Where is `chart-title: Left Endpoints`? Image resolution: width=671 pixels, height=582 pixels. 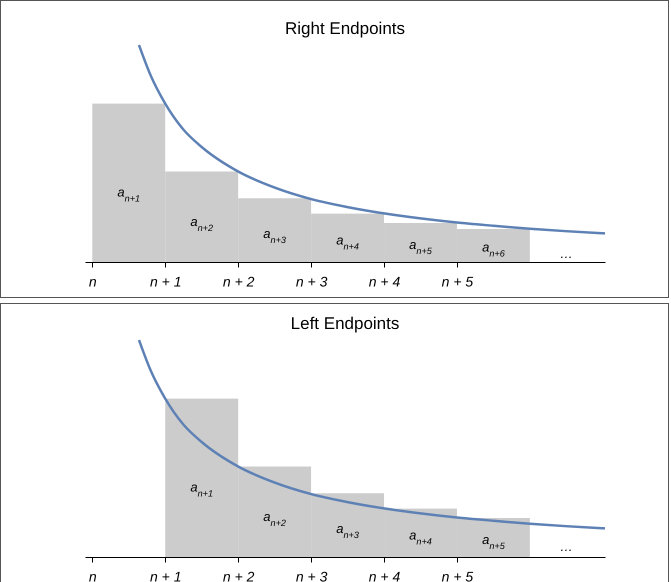
chart-title: Left Endpoints is located at coordinates (345, 323).